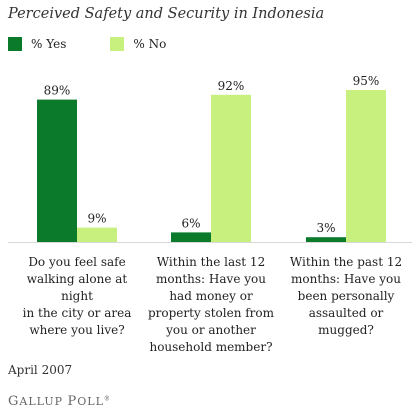  I want to click on category-label-line: walking alone at night, so click(77, 287).